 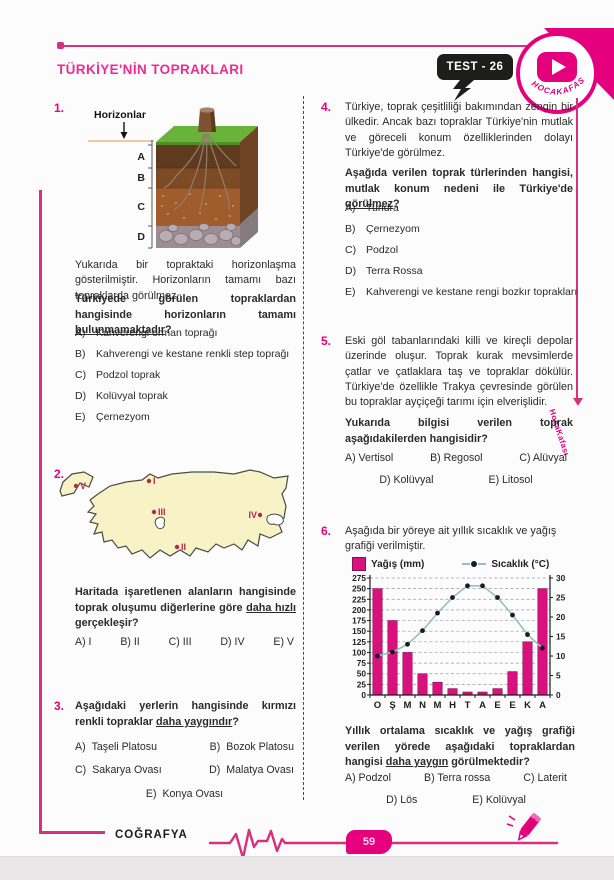 I want to click on q2-option-c: C) III, so click(x=180, y=642).